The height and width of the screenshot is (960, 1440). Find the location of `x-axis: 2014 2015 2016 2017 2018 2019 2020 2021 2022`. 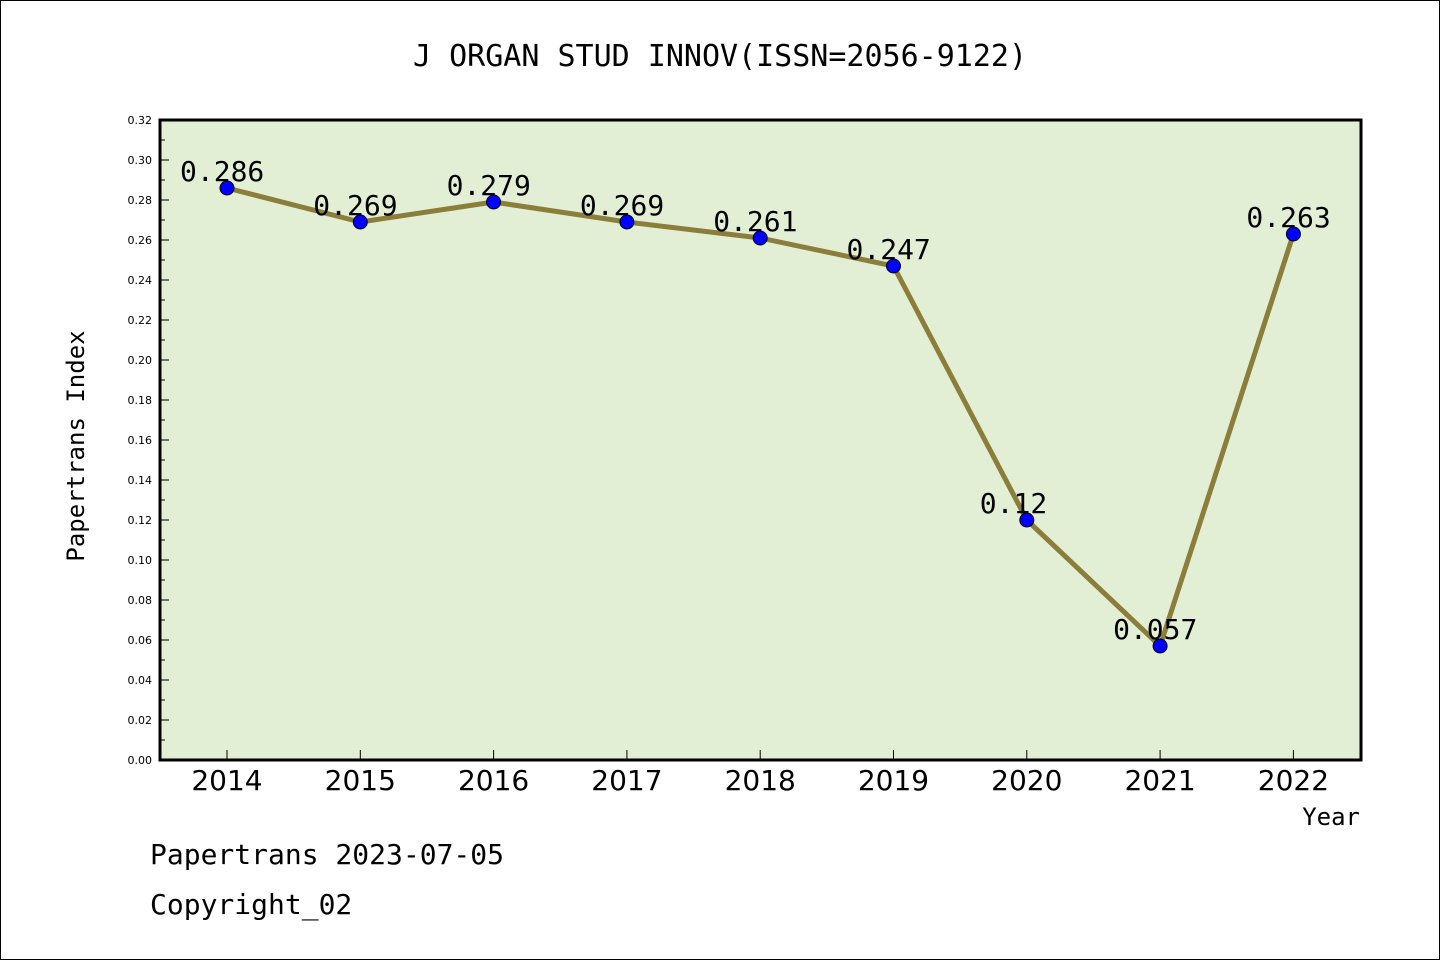

x-axis: 2014 2015 2016 2017 2018 2019 2020 2021 2022 is located at coordinates (760, 773).